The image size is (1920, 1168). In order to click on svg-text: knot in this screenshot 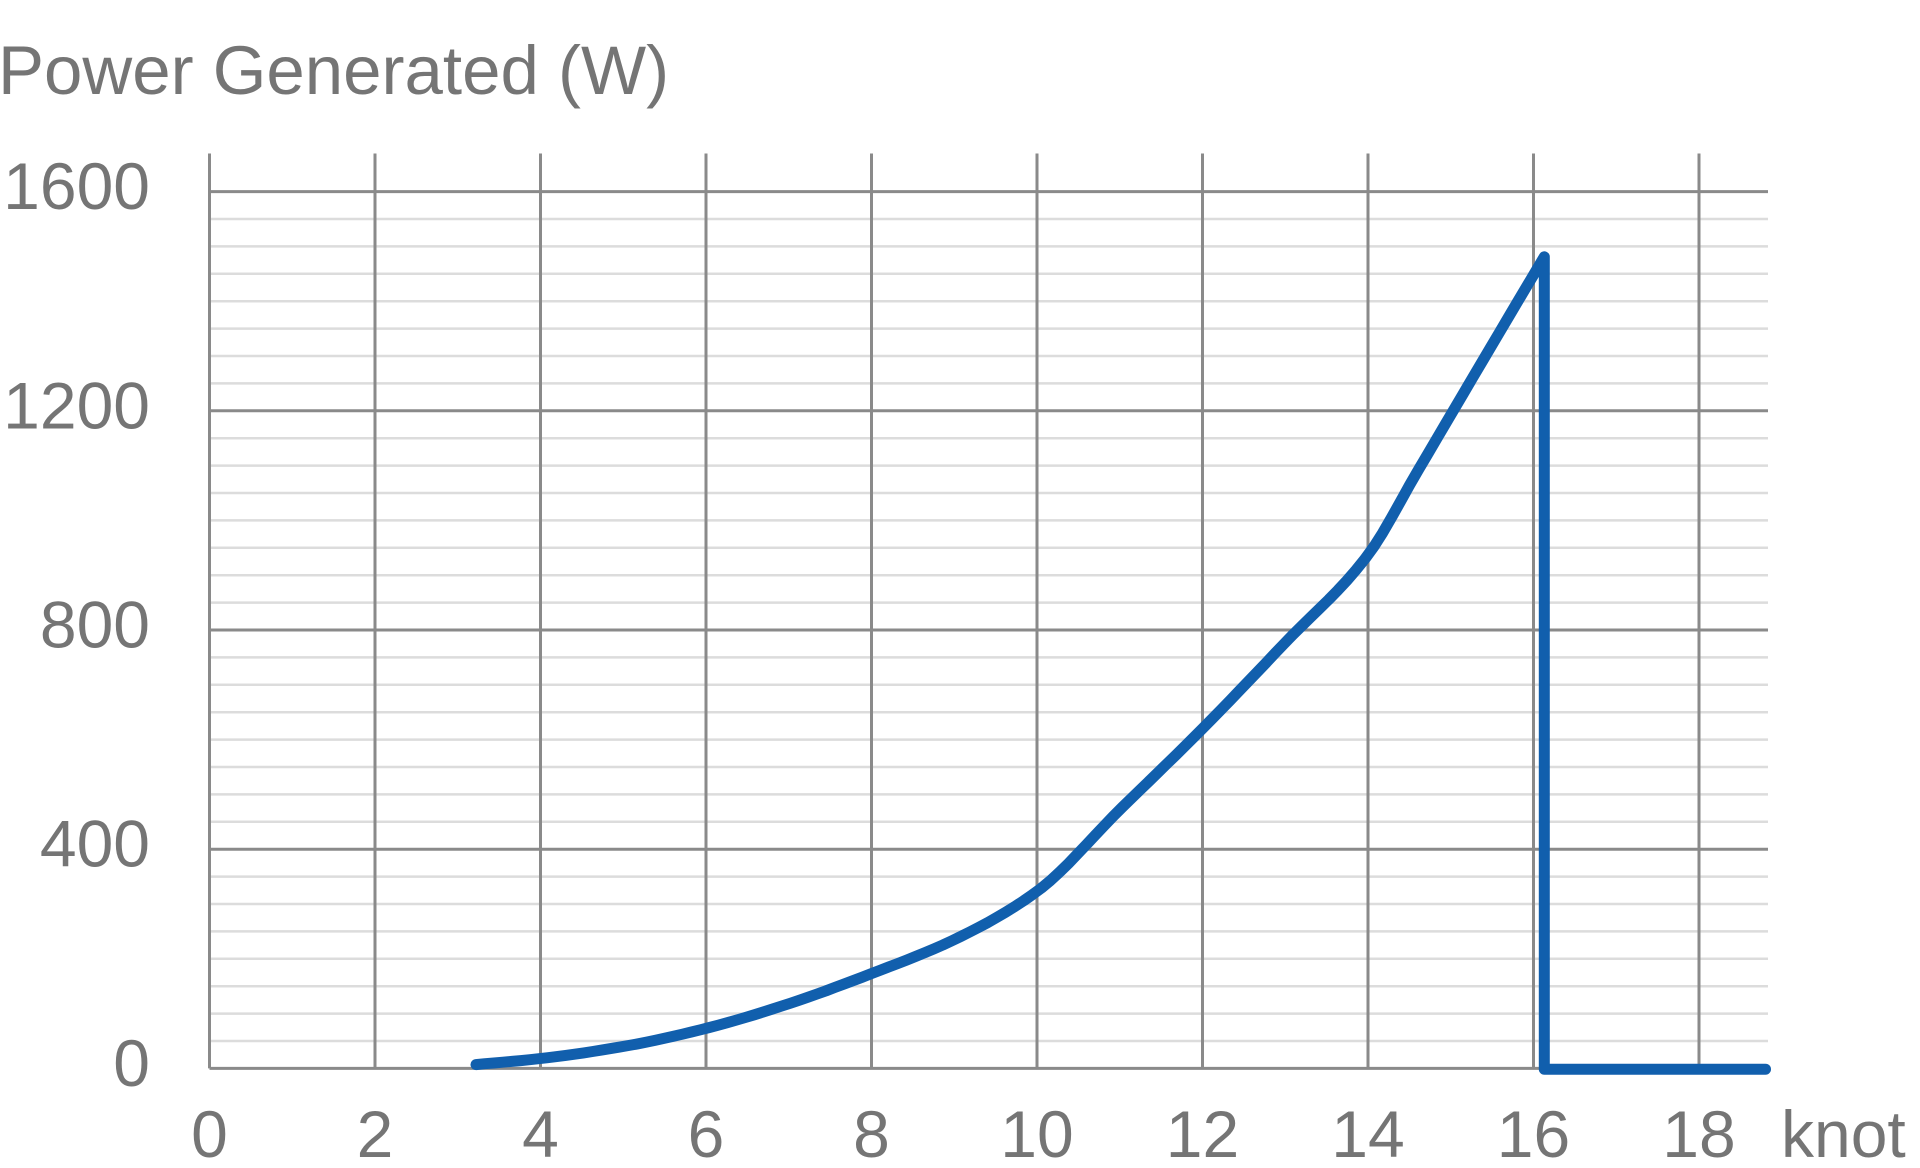, I will do `click(1843, 1132)`.